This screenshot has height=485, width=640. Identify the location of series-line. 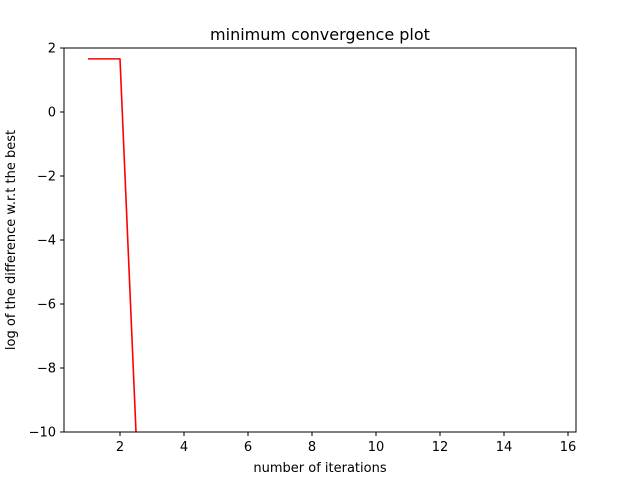
(112, 245).